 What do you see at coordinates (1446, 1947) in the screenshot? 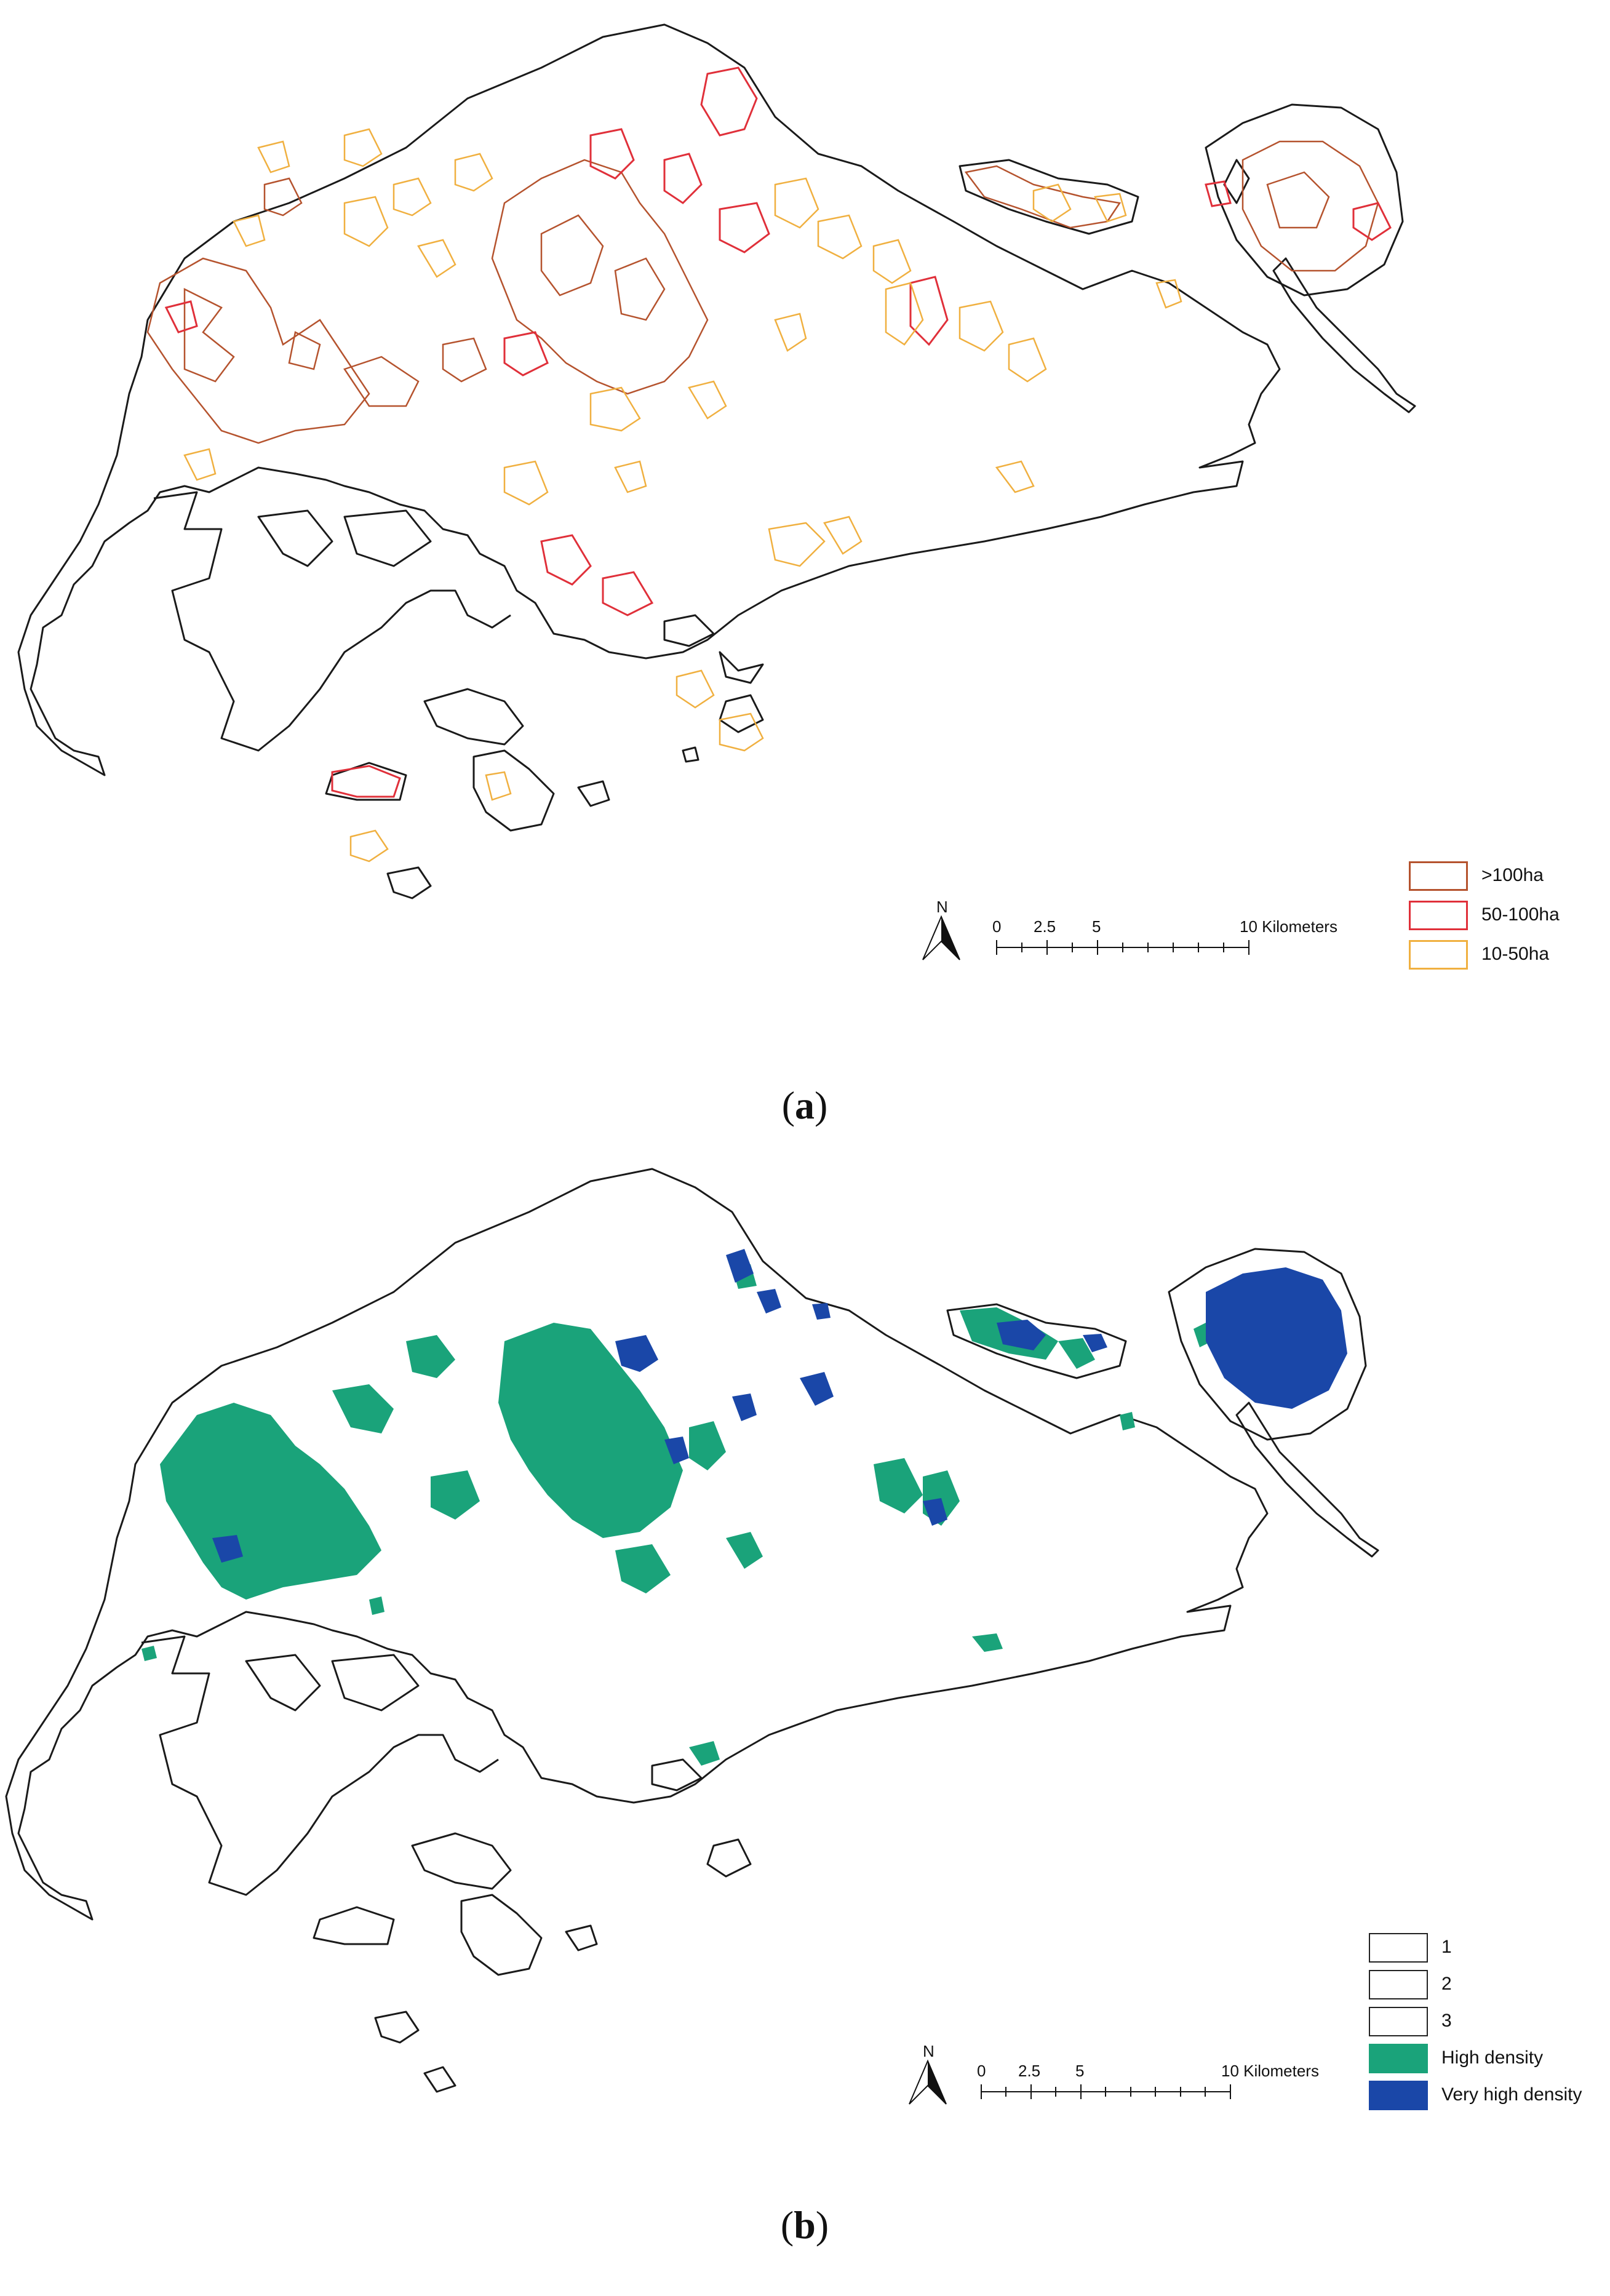
I see `legend-label-1: 1` at bounding box center [1446, 1947].